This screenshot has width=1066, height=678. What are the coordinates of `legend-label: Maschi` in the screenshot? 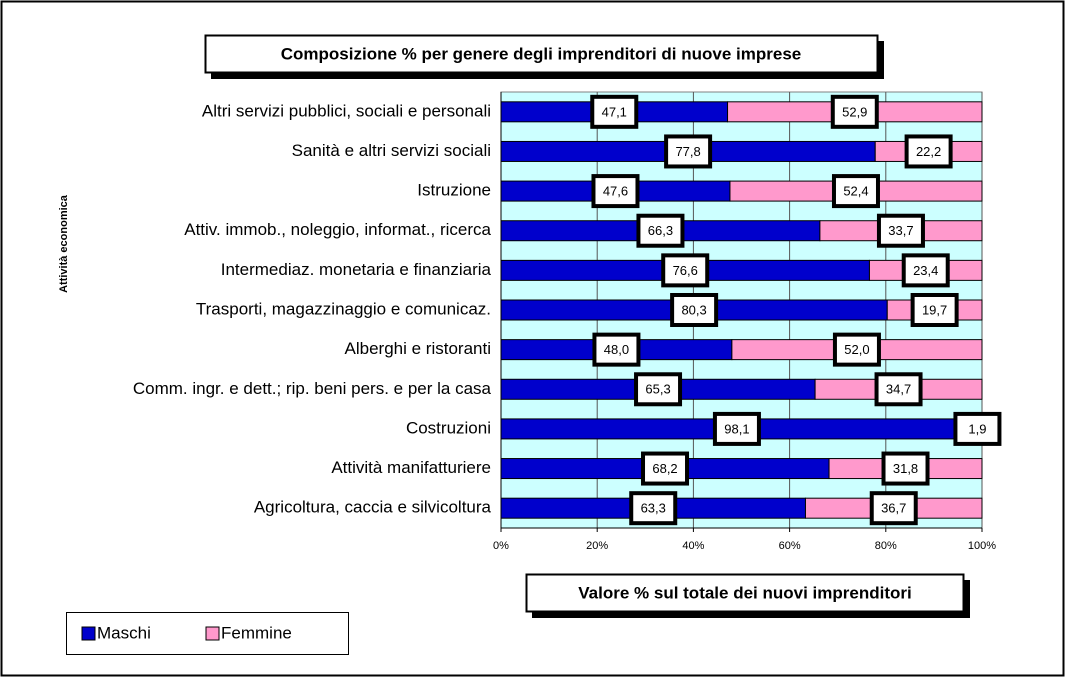 It's located at (124, 632).